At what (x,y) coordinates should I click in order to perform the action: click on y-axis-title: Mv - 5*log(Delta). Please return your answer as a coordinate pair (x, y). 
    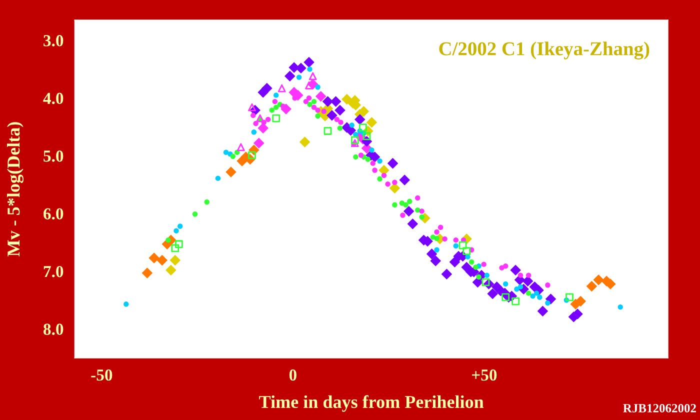
    Looking at the image, I should click on (15, 189).